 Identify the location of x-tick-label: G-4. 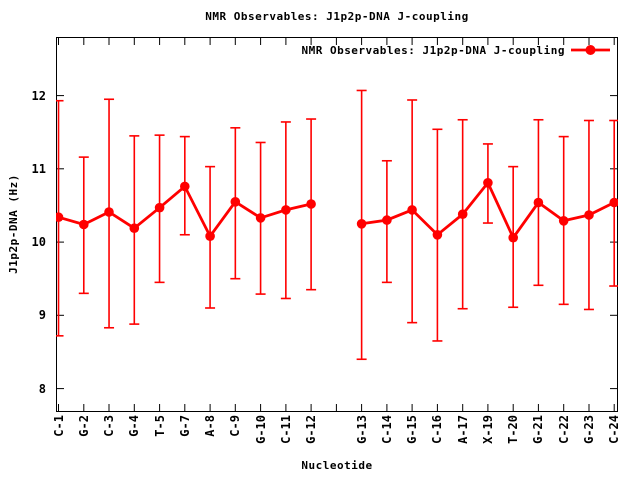
(134, 426).